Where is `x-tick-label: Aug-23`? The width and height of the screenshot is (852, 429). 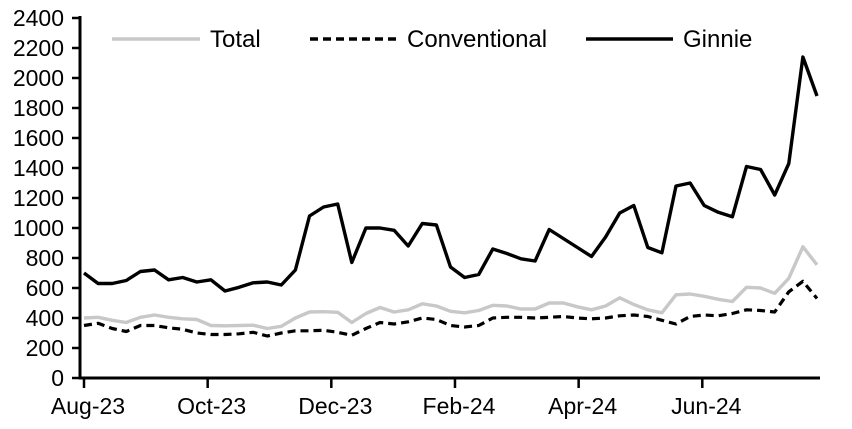
x-tick-label: Aug-23 is located at coordinates (88, 406).